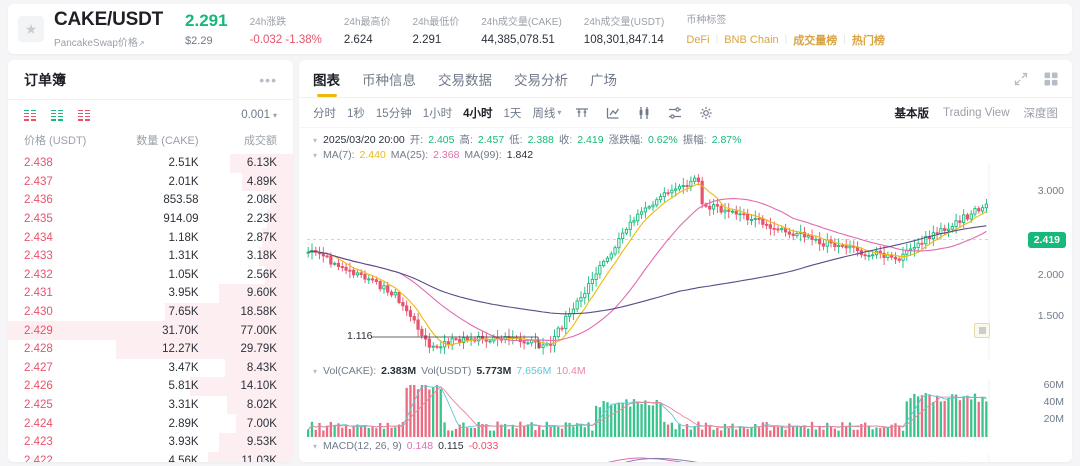  What do you see at coordinates (255, 115) in the screenshot?
I see `precision-value: 0.001` at bounding box center [255, 115].